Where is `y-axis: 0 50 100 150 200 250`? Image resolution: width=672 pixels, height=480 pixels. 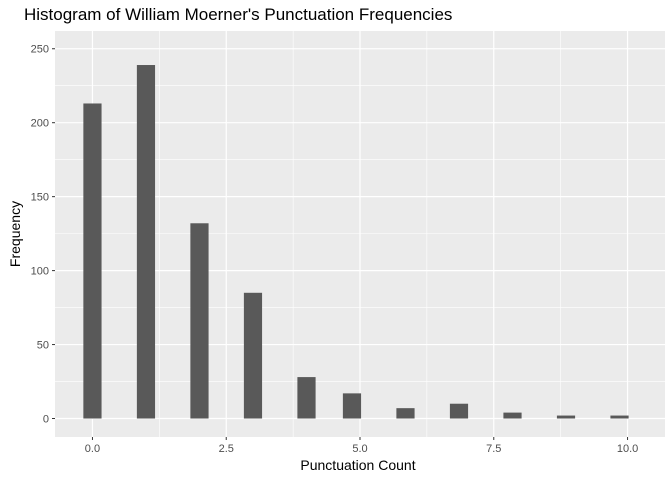 y-axis: 0 50 100 150 200 250 is located at coordinates (43, 235).